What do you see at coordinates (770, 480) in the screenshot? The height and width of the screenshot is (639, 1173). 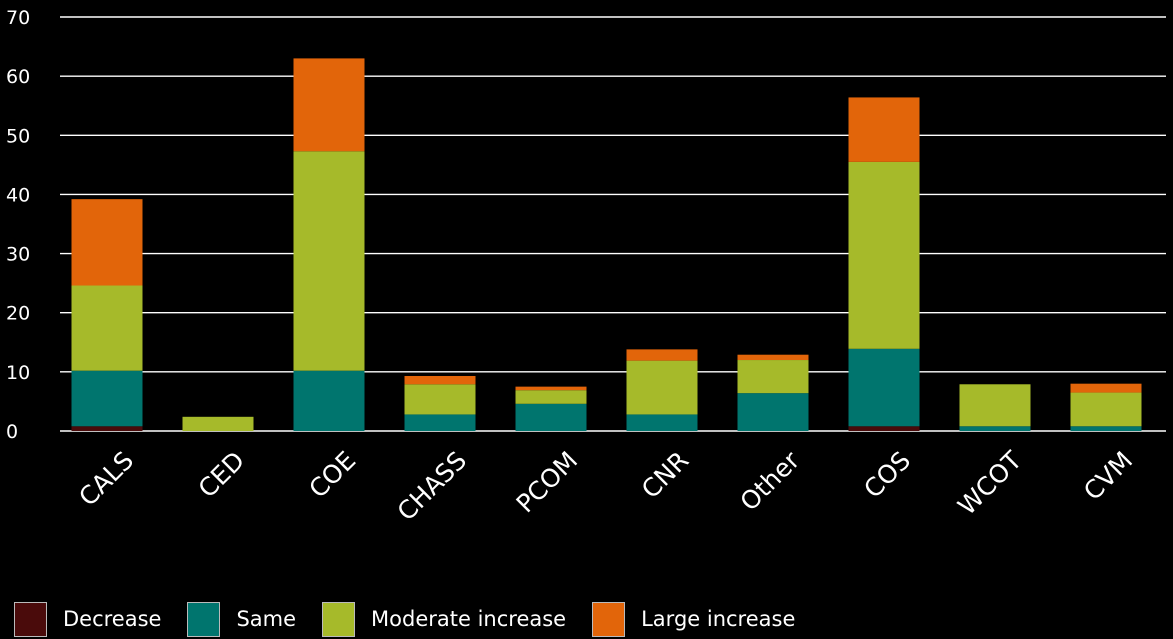 I see `x-tick-label: Other` at bounding box center [770, 480].